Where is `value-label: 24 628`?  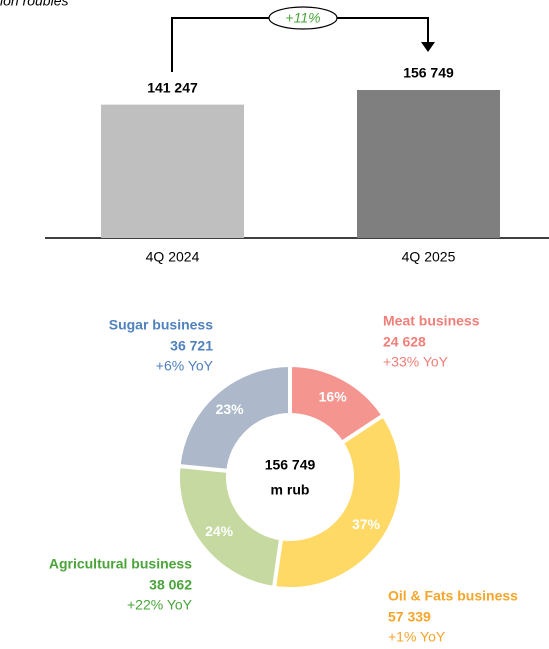 value-label: 24 628 is located at coordinates (404, 342).